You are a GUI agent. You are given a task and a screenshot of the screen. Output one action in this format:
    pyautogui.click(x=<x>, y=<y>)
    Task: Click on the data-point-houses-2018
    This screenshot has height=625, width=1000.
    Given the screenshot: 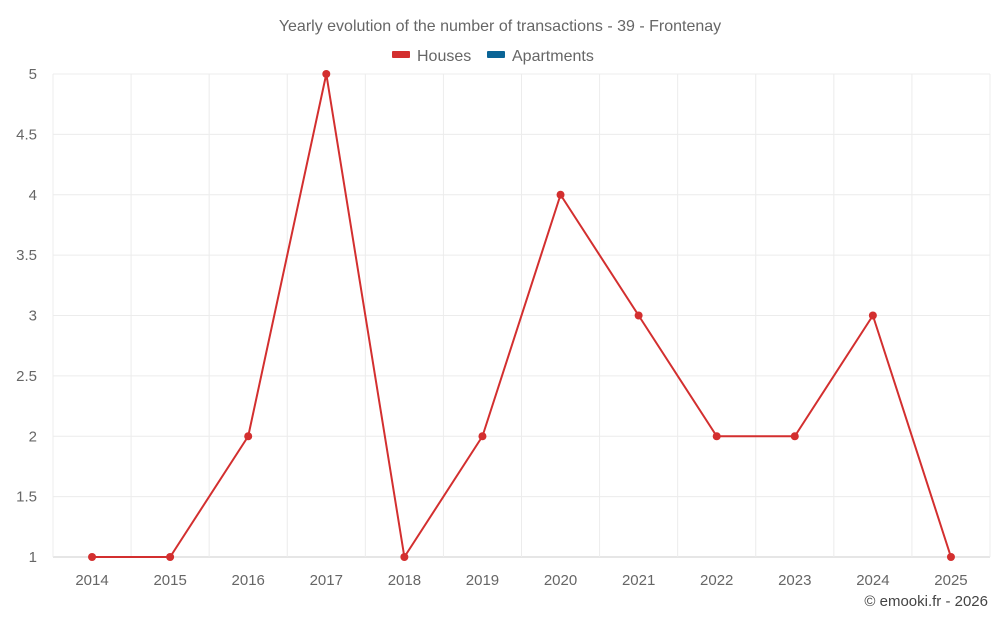 What is the action you would take?
    pyautogui.click(x=404, y=557)
    